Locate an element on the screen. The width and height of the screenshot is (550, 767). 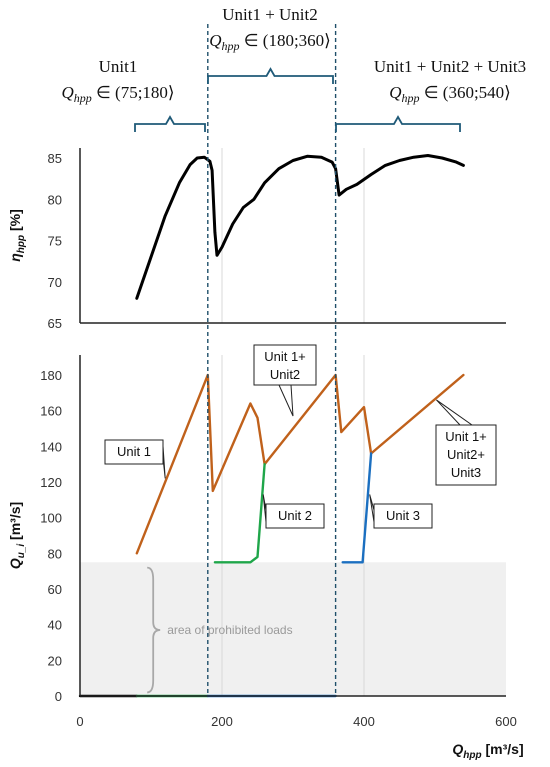
range-group-interval: Qhpp ∈ (180;360⟩ is located at coordinates (270, 42).